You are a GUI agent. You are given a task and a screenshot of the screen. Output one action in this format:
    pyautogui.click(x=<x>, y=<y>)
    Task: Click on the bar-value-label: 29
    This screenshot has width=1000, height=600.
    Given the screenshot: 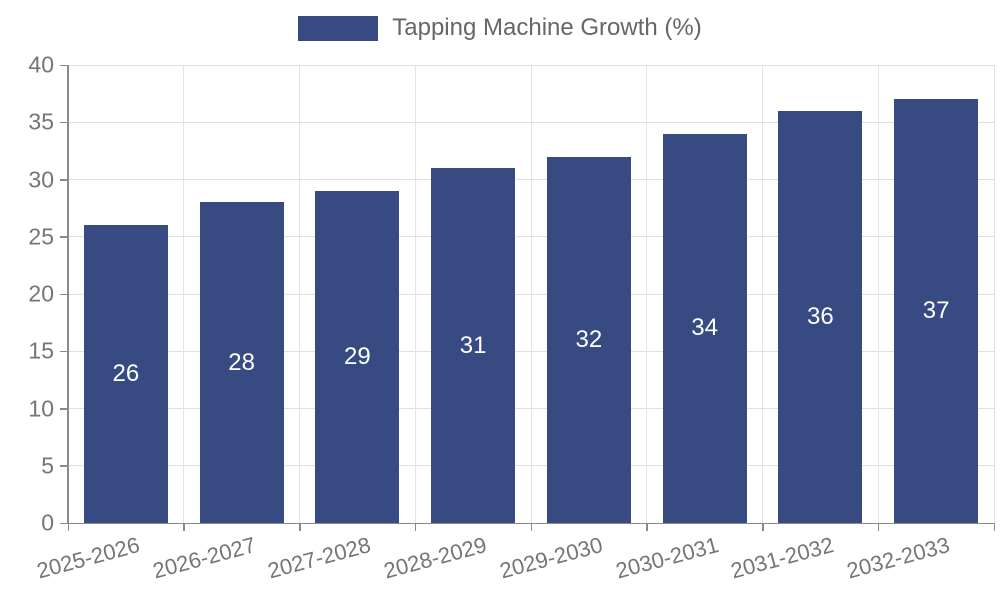 What is the action you would take?
    pyautogui.click(x=357, y=356)
    